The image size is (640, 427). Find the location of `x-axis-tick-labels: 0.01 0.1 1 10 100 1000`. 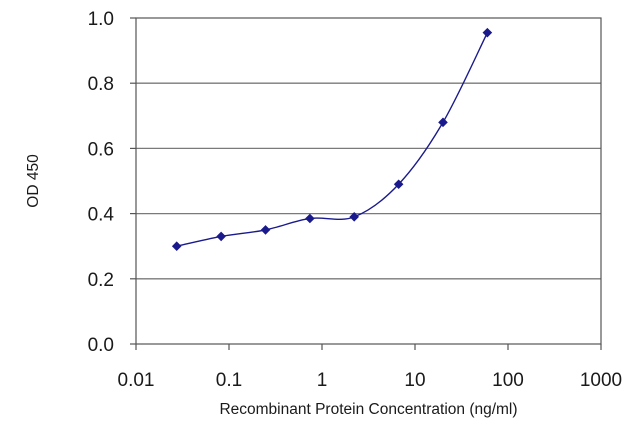

x-axis-tick-labels: 0.01 0.1 1 10 100 1000 is located at coordinates (370, 380).